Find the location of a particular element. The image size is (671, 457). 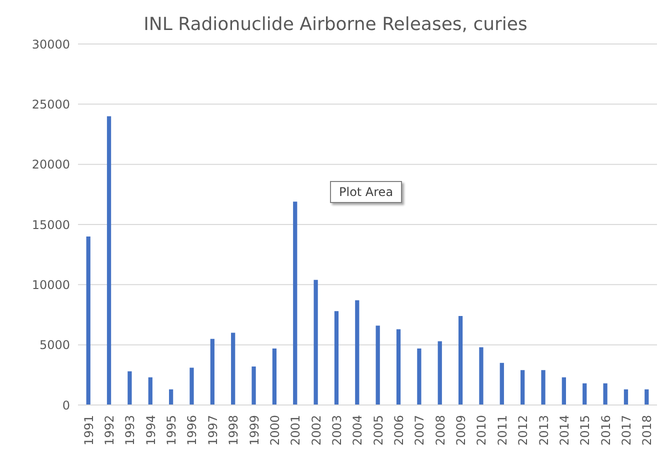

x-tick-label: 2015 is located at coordinates (585, 430).